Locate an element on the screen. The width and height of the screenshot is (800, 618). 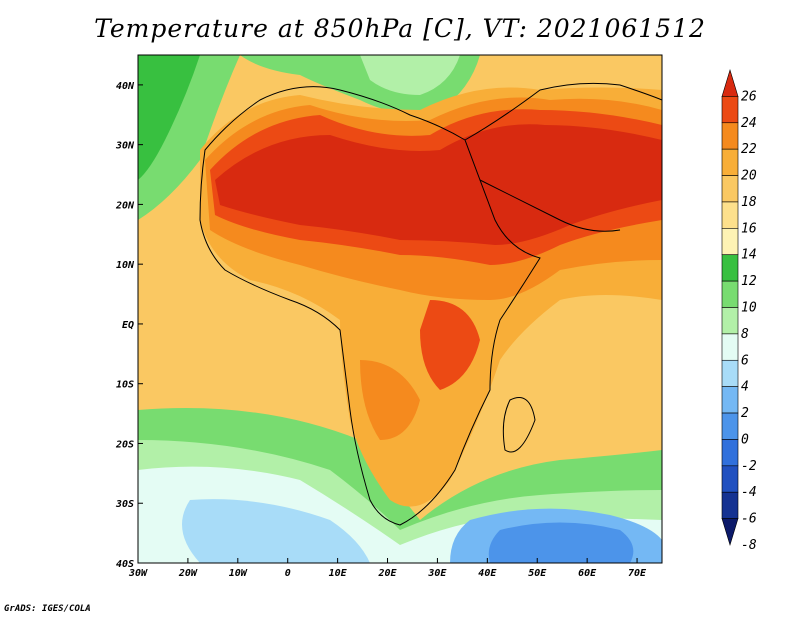
colorbar-label: -4 is located at coordinates (749, 492).